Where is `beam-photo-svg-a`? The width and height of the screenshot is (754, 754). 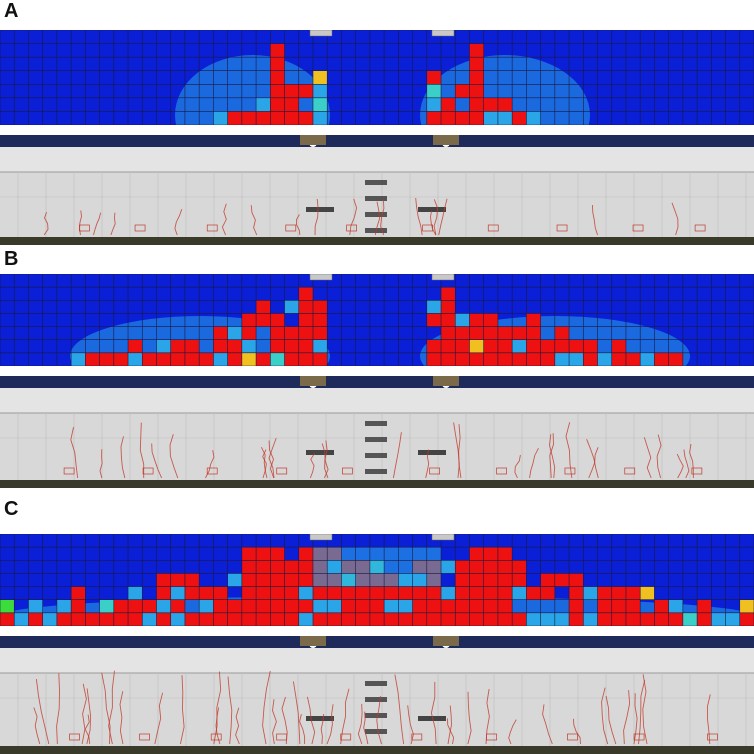 beam-photo-svg-a is located at coordinates (377, 190).